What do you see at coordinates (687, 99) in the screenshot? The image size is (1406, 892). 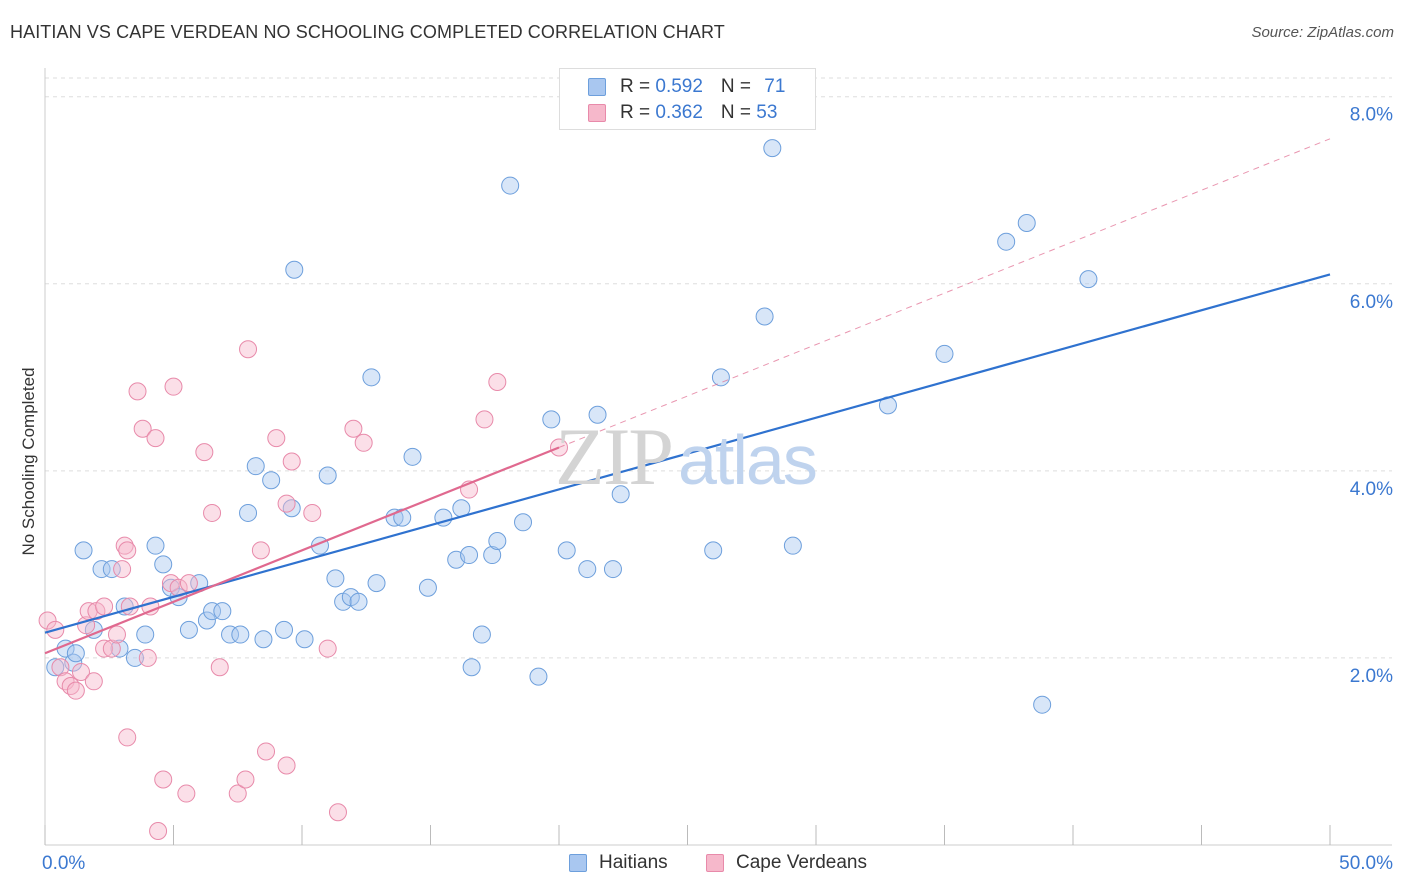 I see `correlation-legend: R = 0.592 N = 71 R = 0.362 N = 53` at bounding box center [687, 99].